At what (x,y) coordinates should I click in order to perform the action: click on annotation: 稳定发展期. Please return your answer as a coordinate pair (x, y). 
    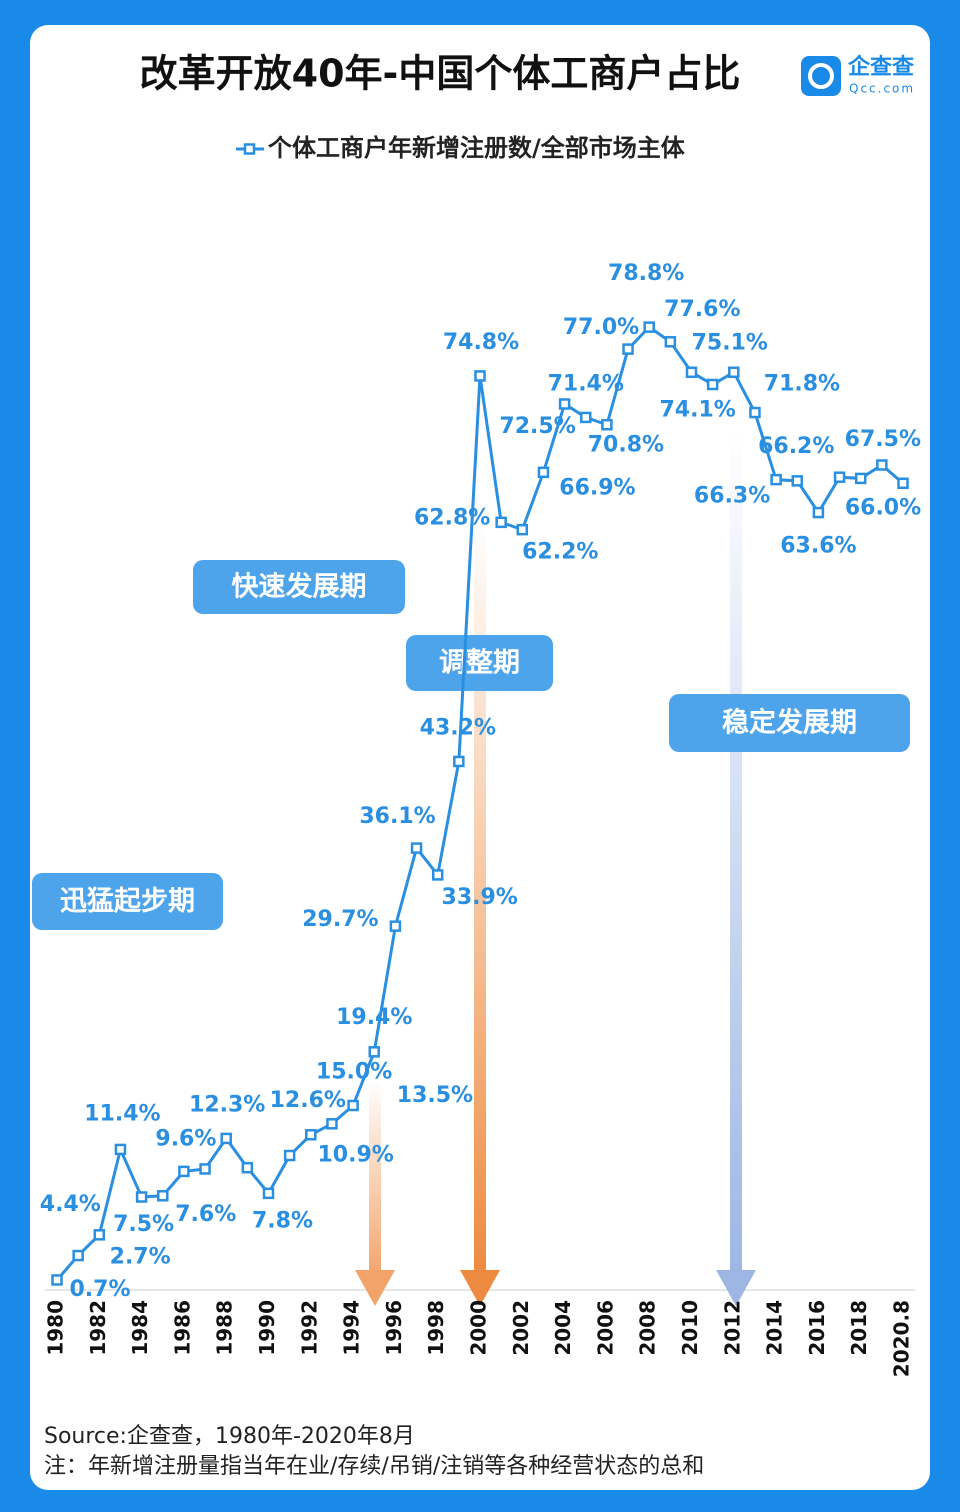
    Looking at the image, I should click on (789, 723).